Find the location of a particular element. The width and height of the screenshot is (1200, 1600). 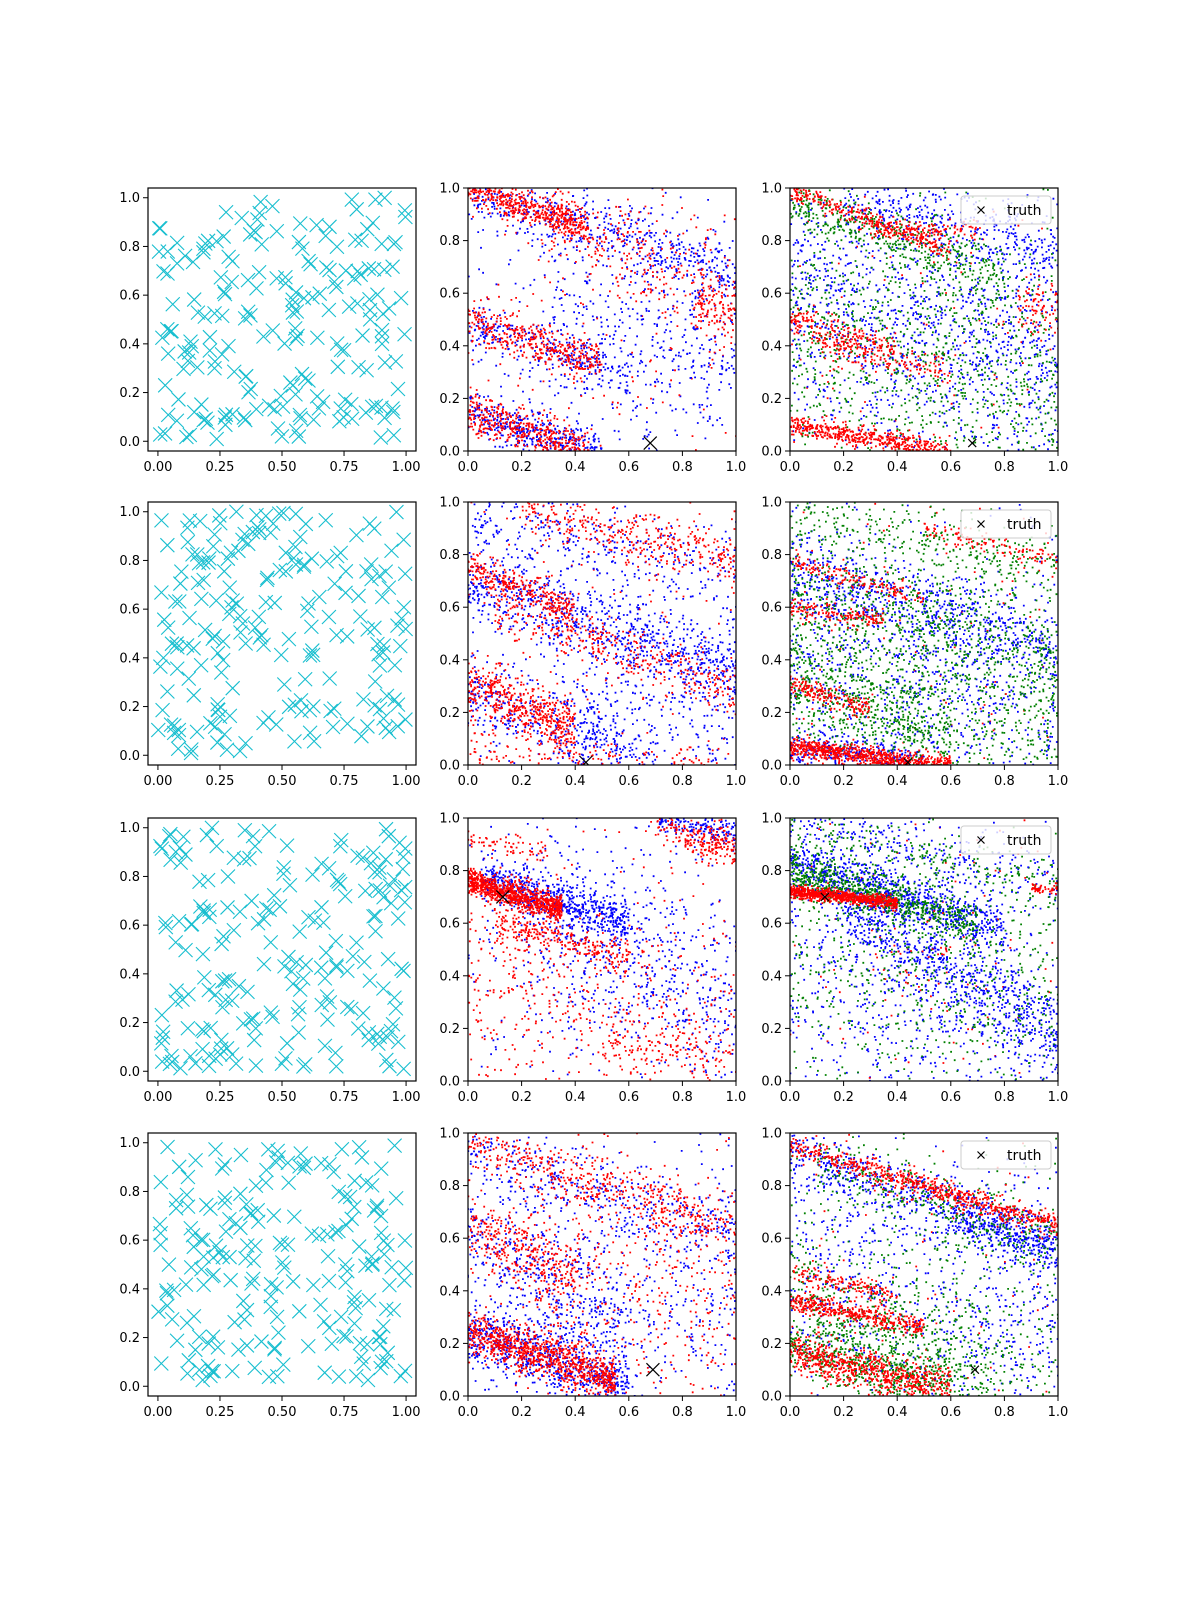

row3-right-ytick-label: 0.2 is located at coordinates (771, 1344).